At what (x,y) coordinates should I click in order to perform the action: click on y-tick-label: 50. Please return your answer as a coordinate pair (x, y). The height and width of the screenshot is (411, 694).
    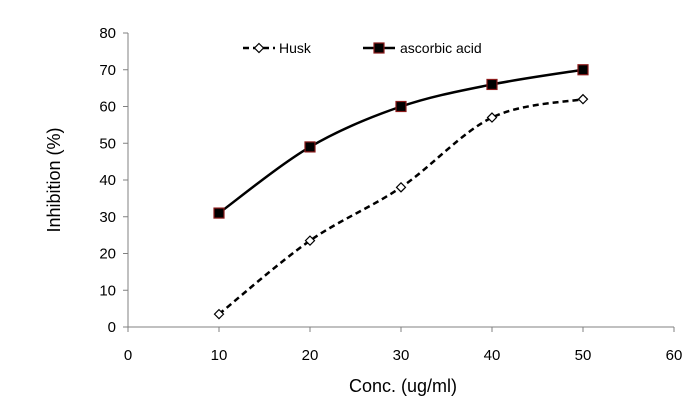
    Looking at the image, I should click on (107, 143).